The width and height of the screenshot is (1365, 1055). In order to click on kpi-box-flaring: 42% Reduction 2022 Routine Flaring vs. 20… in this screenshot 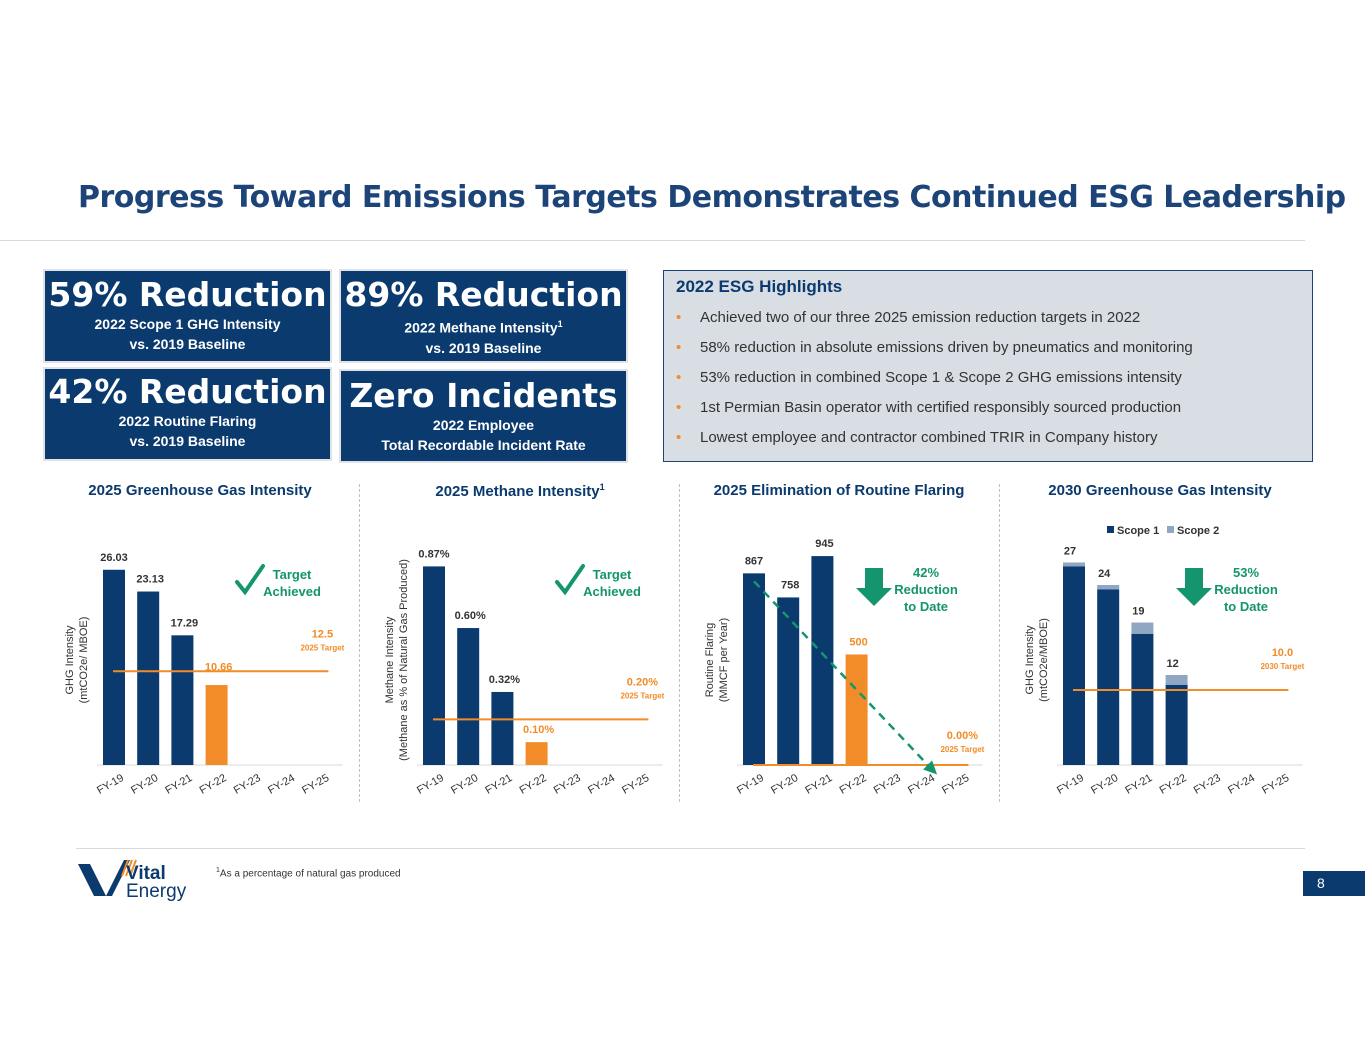, I will do `click(187, 414)`.